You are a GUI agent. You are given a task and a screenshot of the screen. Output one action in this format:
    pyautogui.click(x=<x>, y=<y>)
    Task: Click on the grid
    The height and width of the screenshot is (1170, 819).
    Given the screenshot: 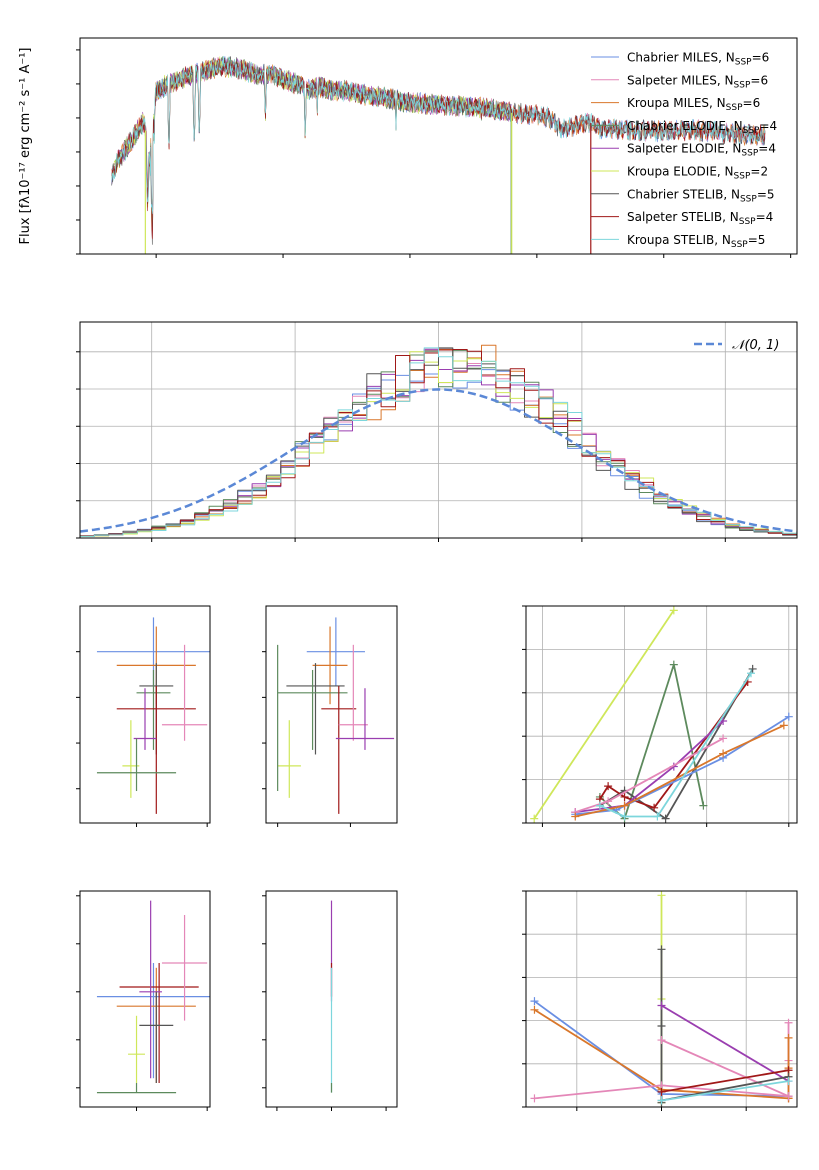 What is the action you would take?
    pyautogui.click(x=661, y=714)
    